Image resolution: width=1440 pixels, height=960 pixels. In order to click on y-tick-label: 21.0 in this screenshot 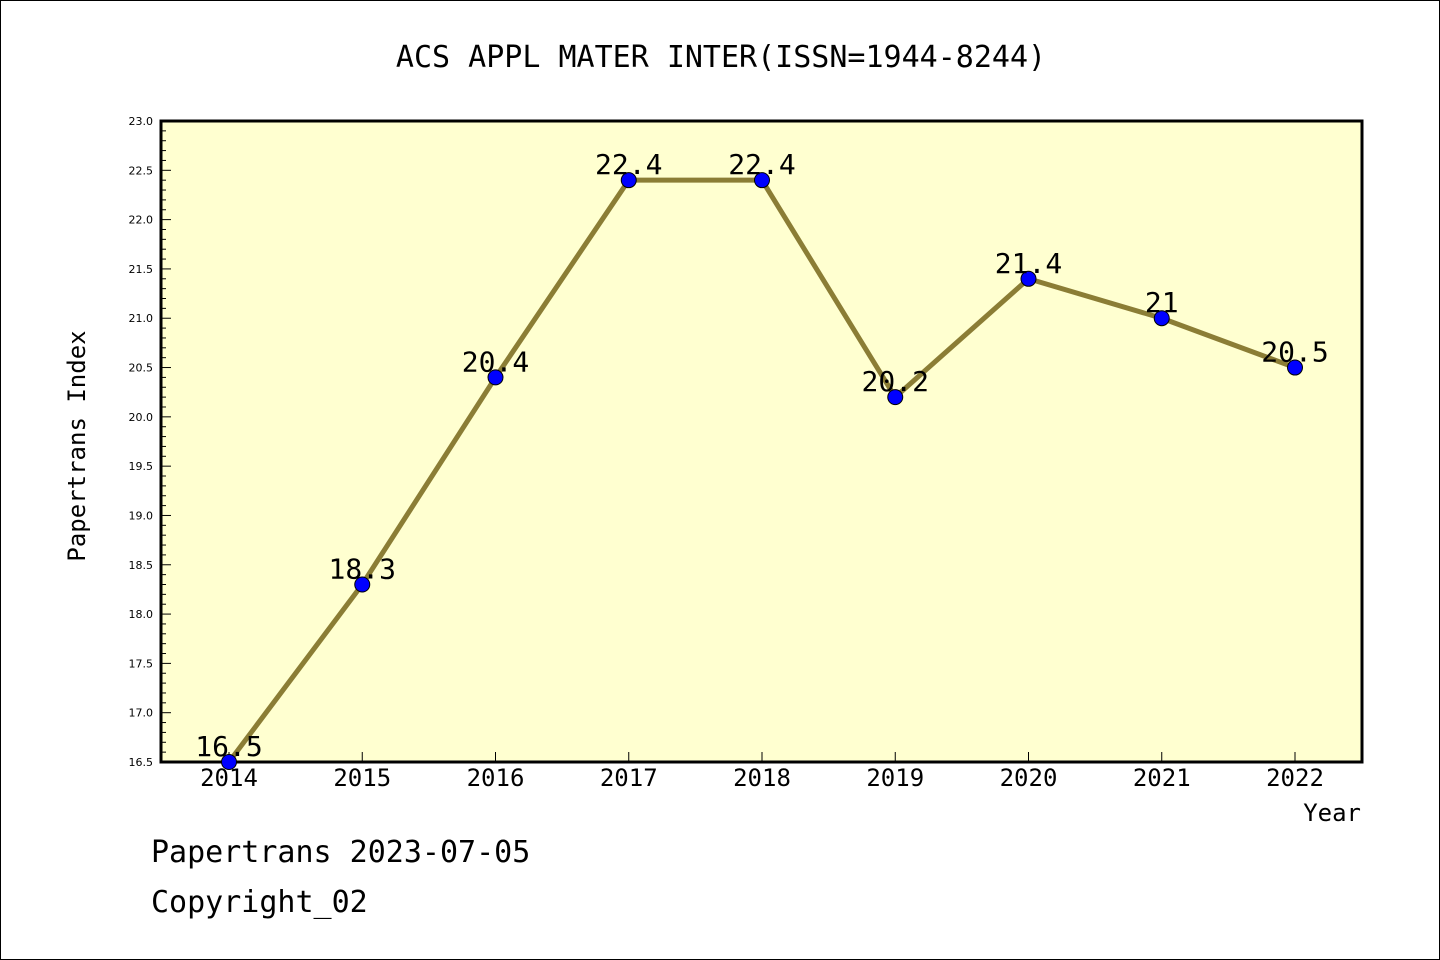, I will do `click(141, 318)`.